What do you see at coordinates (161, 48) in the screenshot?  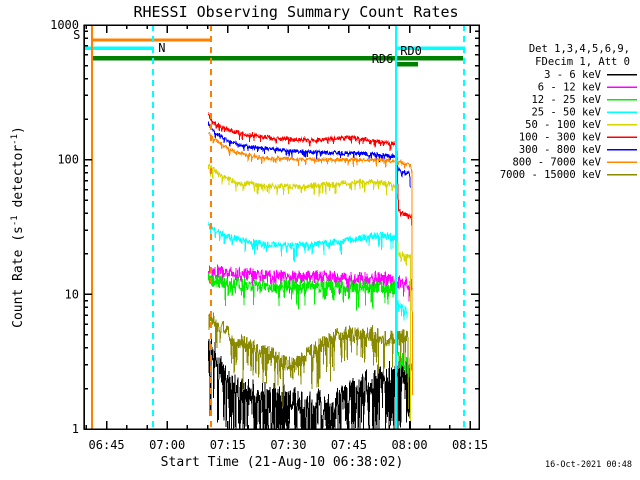 I see `night-flag-label: N` at bounding box center [161, 48].